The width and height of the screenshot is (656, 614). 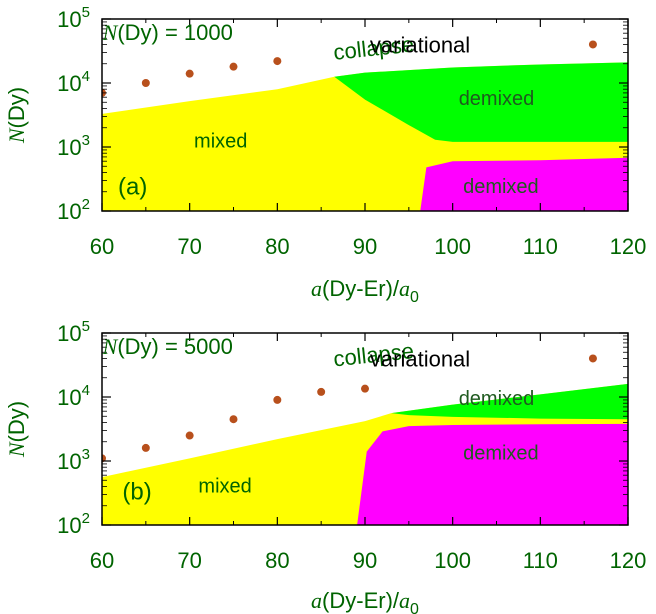 What do you see at coordinates (167, 346) in the screenshot?
I see `inset-label: N(Dy) = 5000` at bounding box center [167, 346].